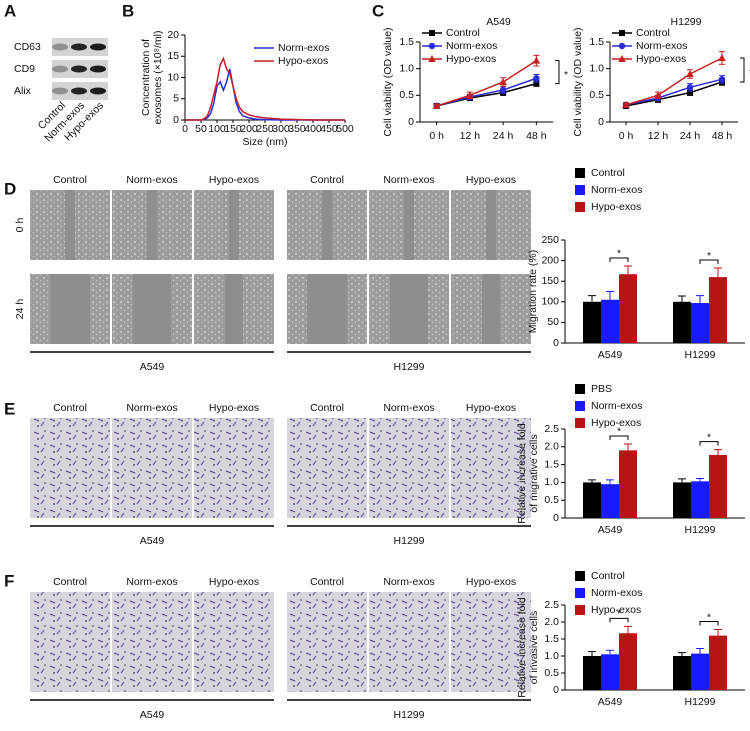 The height and width of the screenshot is (731, 750). I want to click on x-tick-label: 400, so click(313, 129).